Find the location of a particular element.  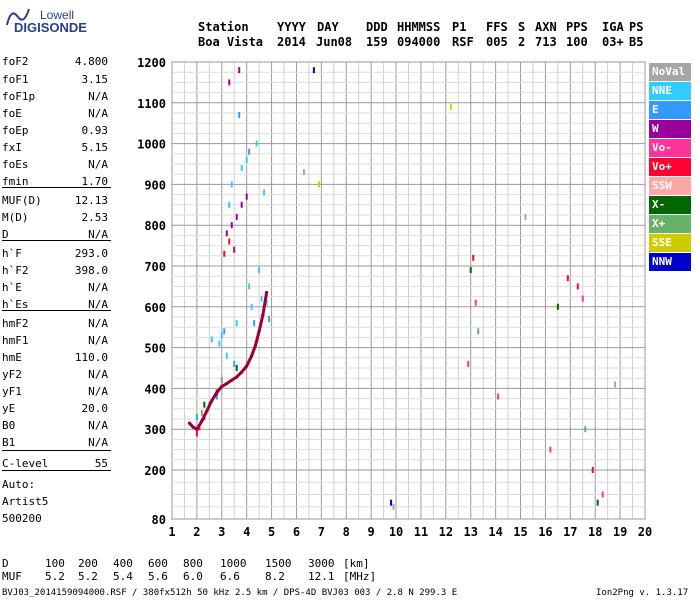

legend-item: NNW is located at coordinates (670, 262).